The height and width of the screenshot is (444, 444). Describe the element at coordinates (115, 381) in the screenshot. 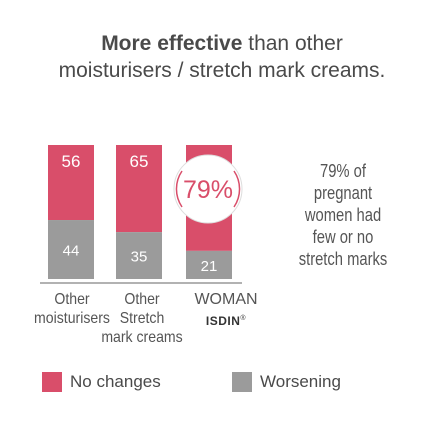

I see `legend-label-no-changes: No changes` at that location.